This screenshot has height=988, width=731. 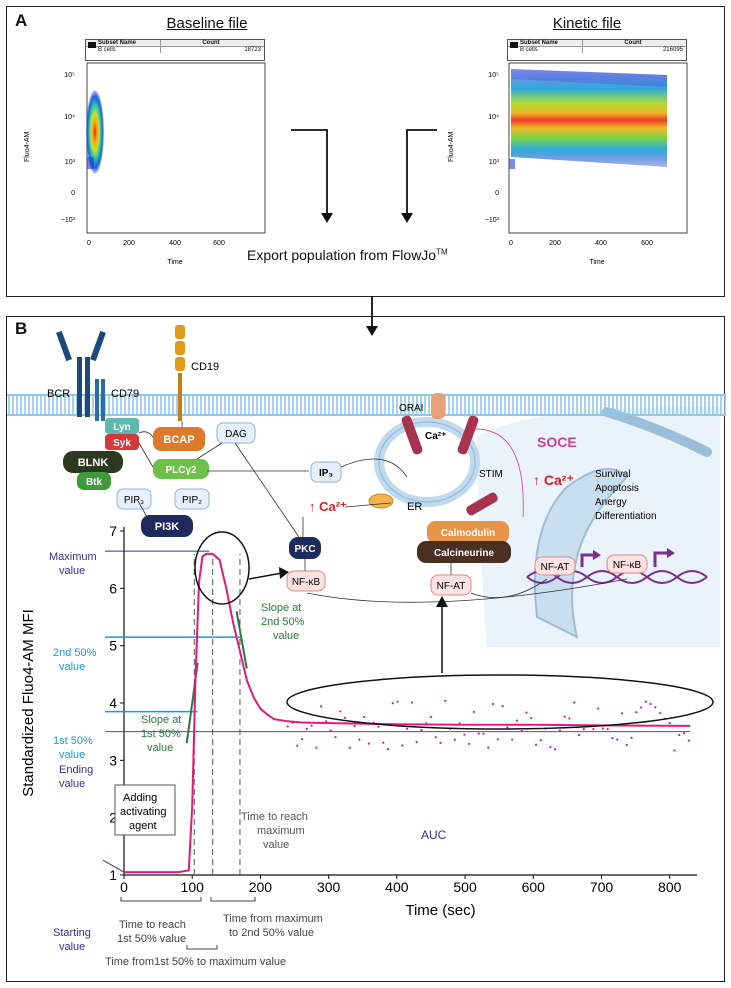 What do you see at coordinates (281, 831) in the screenshot?
I see `time-to-max-label-2: maximum` at bounding box center [281, 831].